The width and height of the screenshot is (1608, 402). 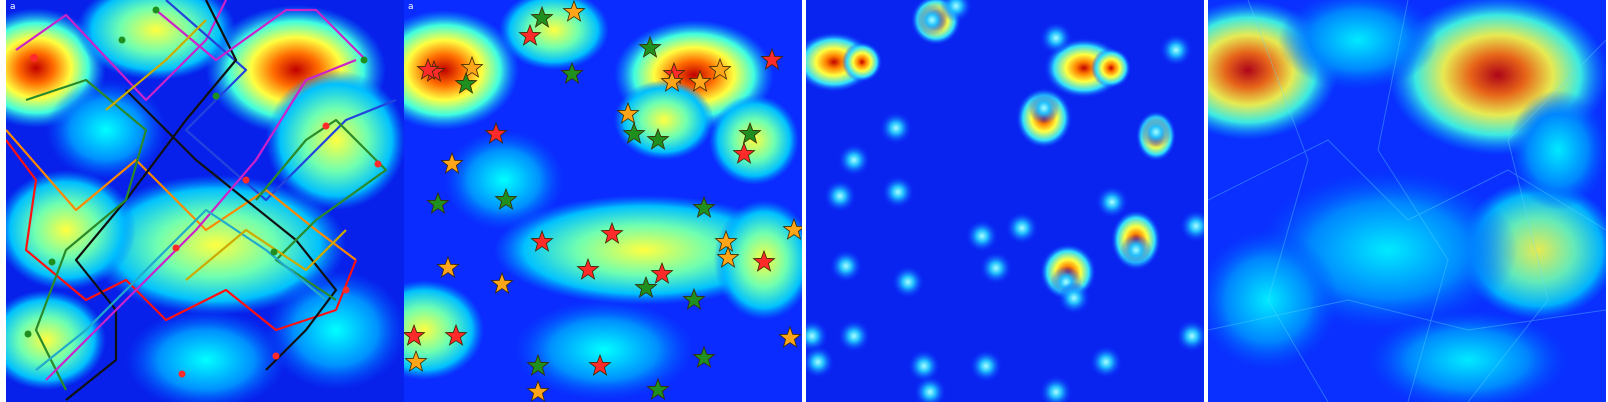 I want to click on panel-1-label: a, so click(x=13, y=7).